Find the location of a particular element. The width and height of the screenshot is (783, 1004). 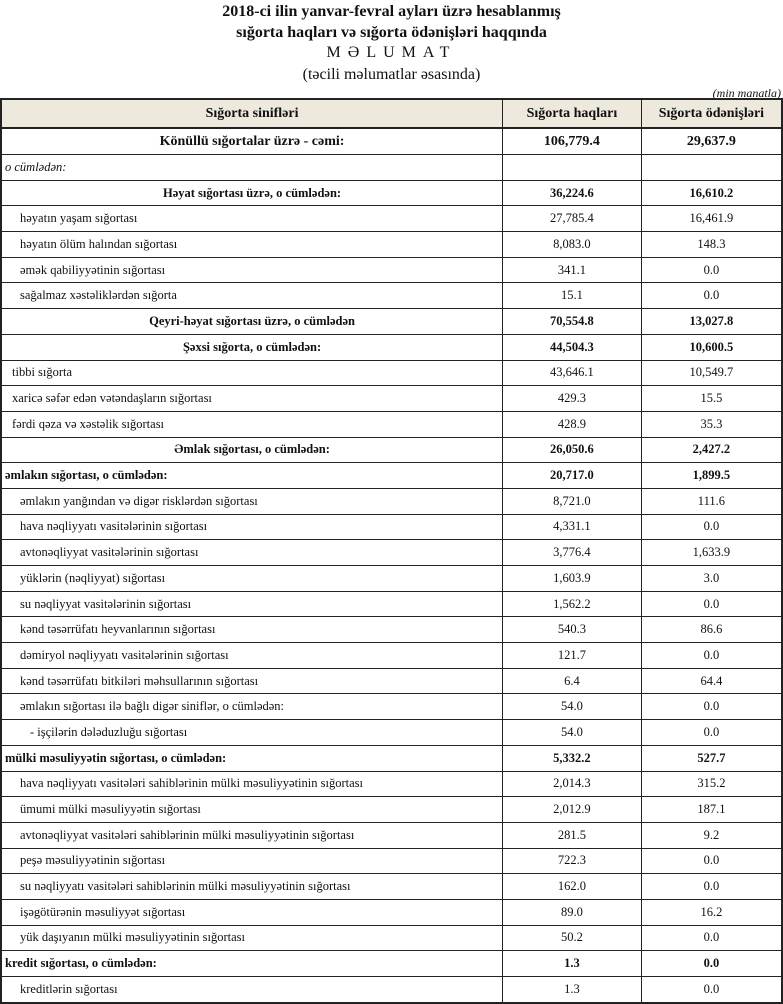

row-premiums: 341.1 is located at coordinates (572, 270).